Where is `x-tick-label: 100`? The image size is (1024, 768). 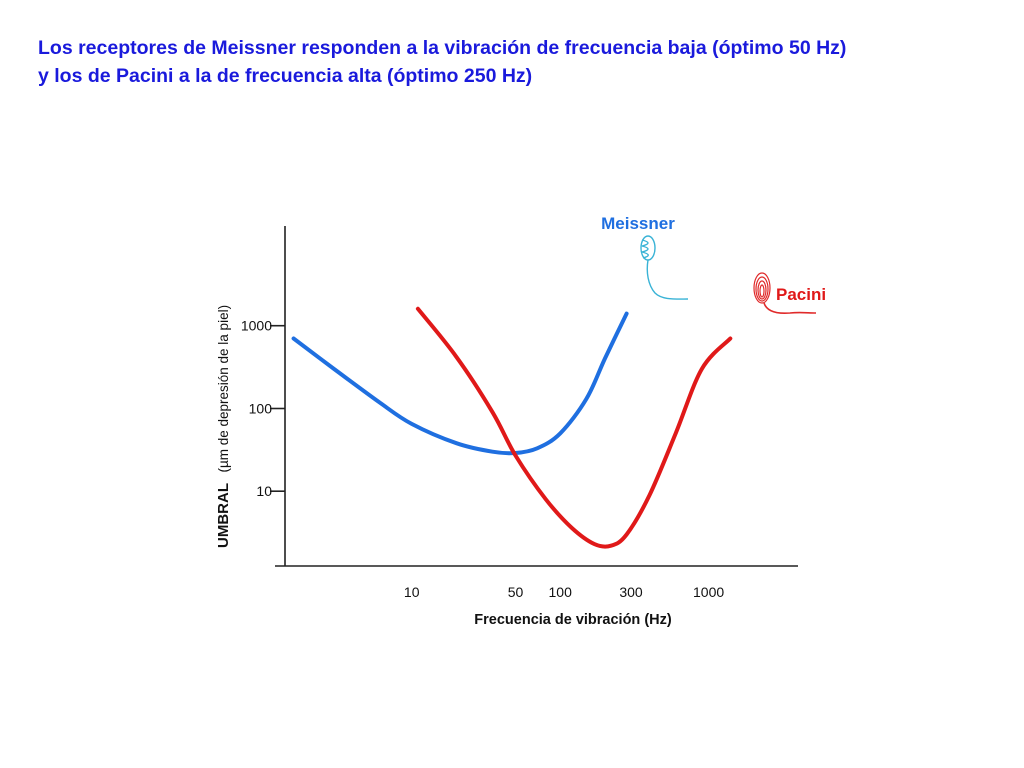 x-tick-label: 100 is located at coordinates (561, 592).